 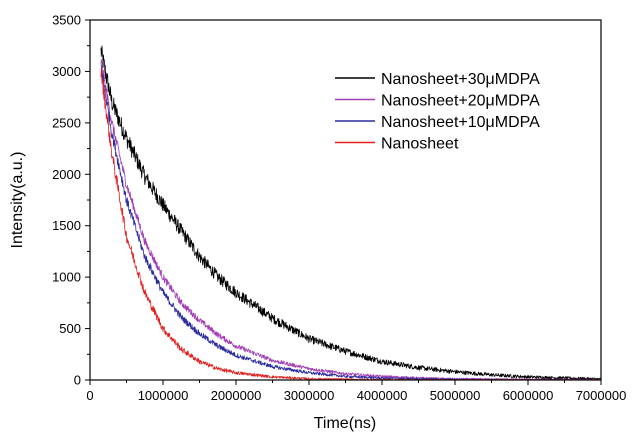 I want to click on x-tick-label: 6000000, so click(x=528, y=395).